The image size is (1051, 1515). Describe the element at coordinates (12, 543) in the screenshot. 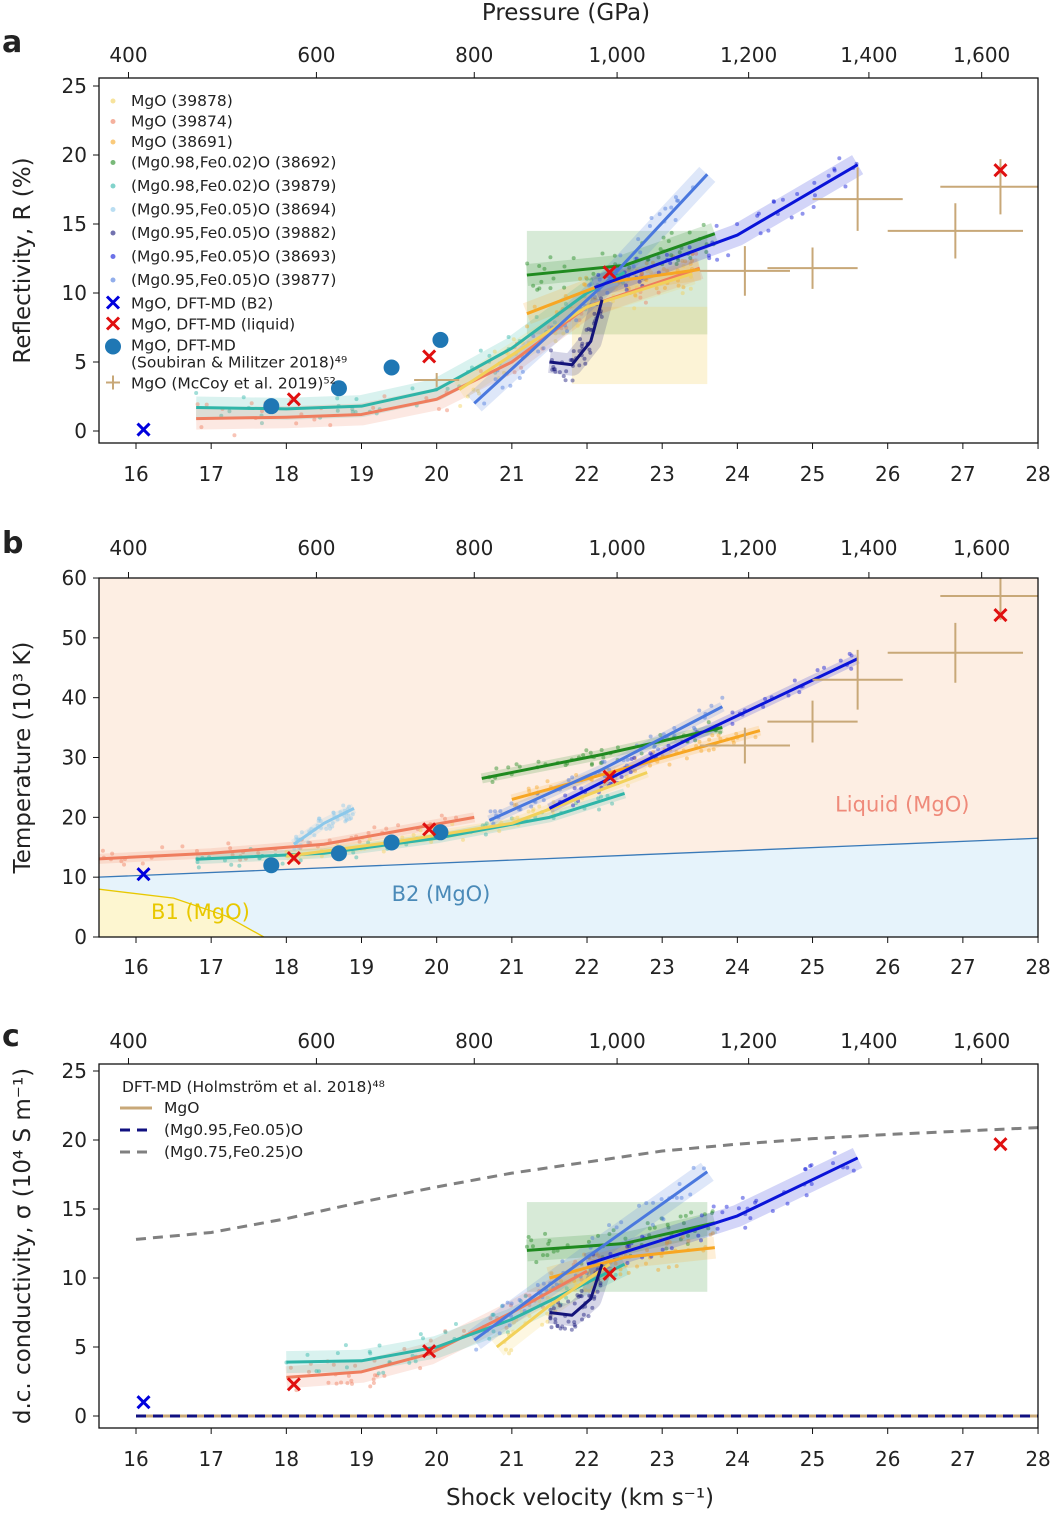

I see `panel-letter-b: b` at that location.